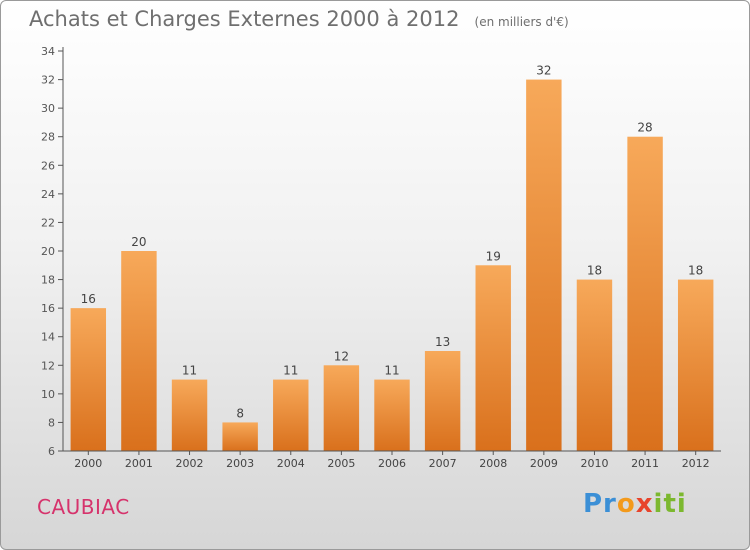 Image resolution: width=750 pixels, height=550 pixels. What do you see at coordinates (240, 436) in the screenshot?
I see `bar-2003` at bounding box center [240, 436].